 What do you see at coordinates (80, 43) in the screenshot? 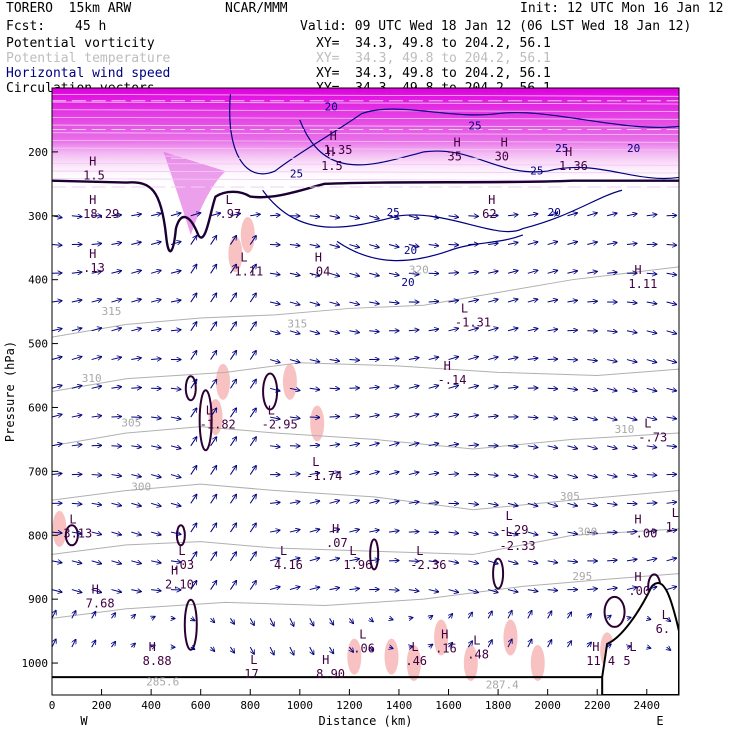
I see `legend-pv-name: Potential vorticity` at bounding box center [80, 43].